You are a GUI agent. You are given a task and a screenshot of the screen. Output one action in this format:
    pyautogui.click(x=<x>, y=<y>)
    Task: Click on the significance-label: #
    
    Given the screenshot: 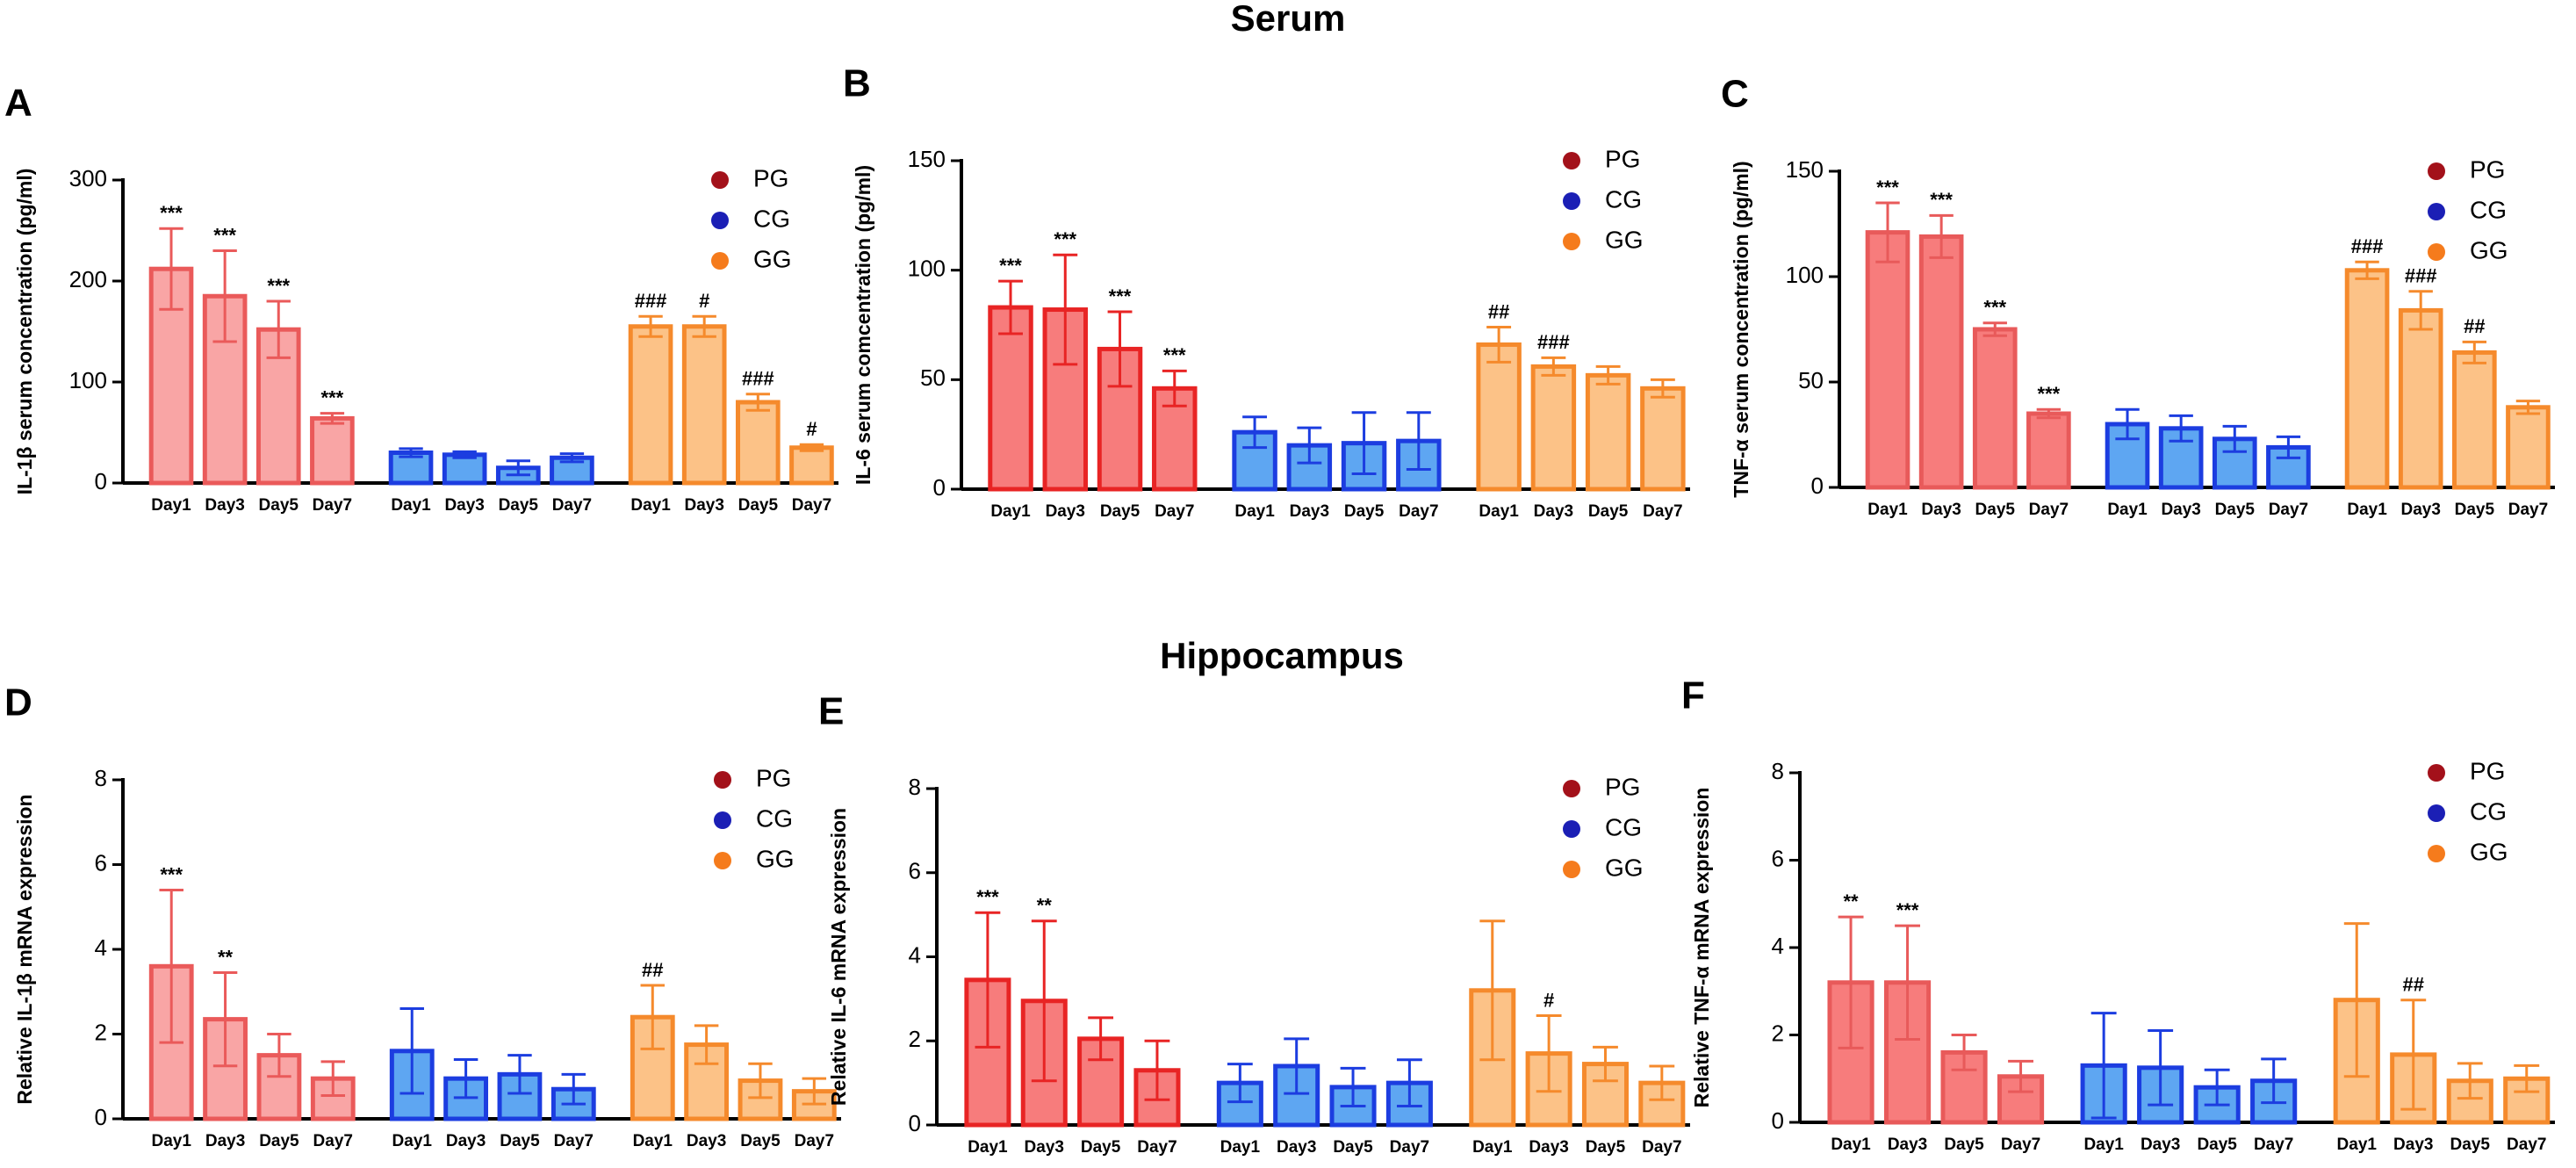 What is the action you would take?
    pyautogui.click(x=1548, y=1000)
    